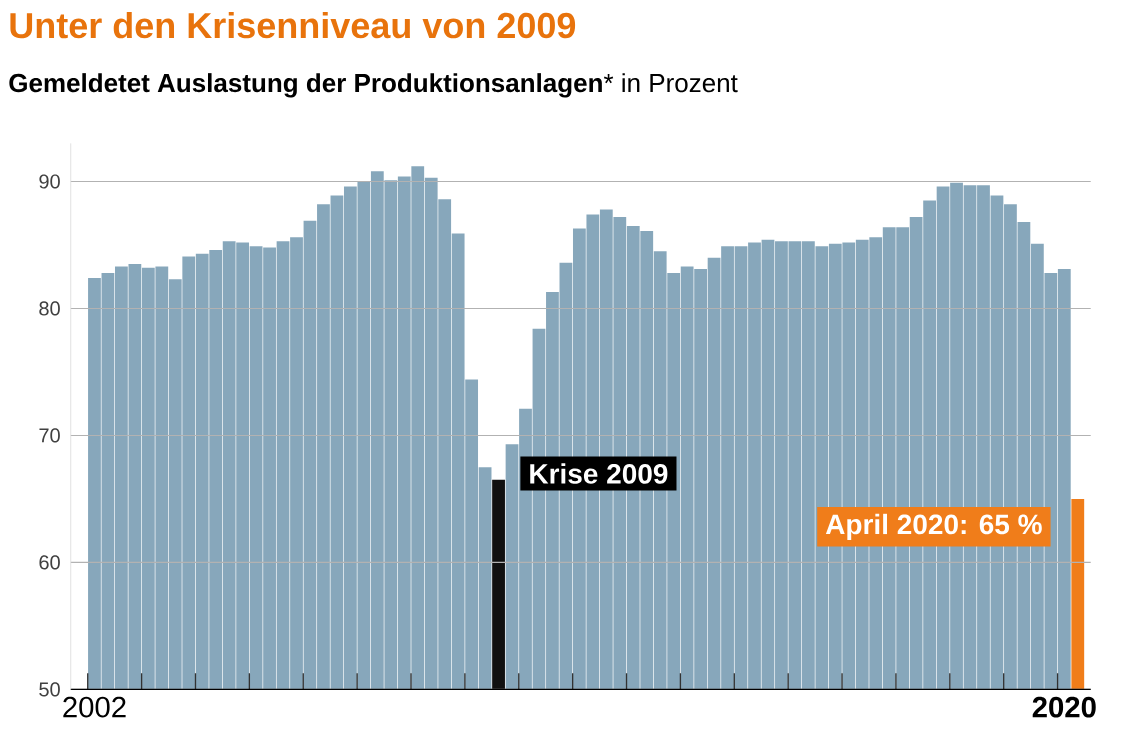  I want to click on y-tick-label: 50, so click(49, 689).